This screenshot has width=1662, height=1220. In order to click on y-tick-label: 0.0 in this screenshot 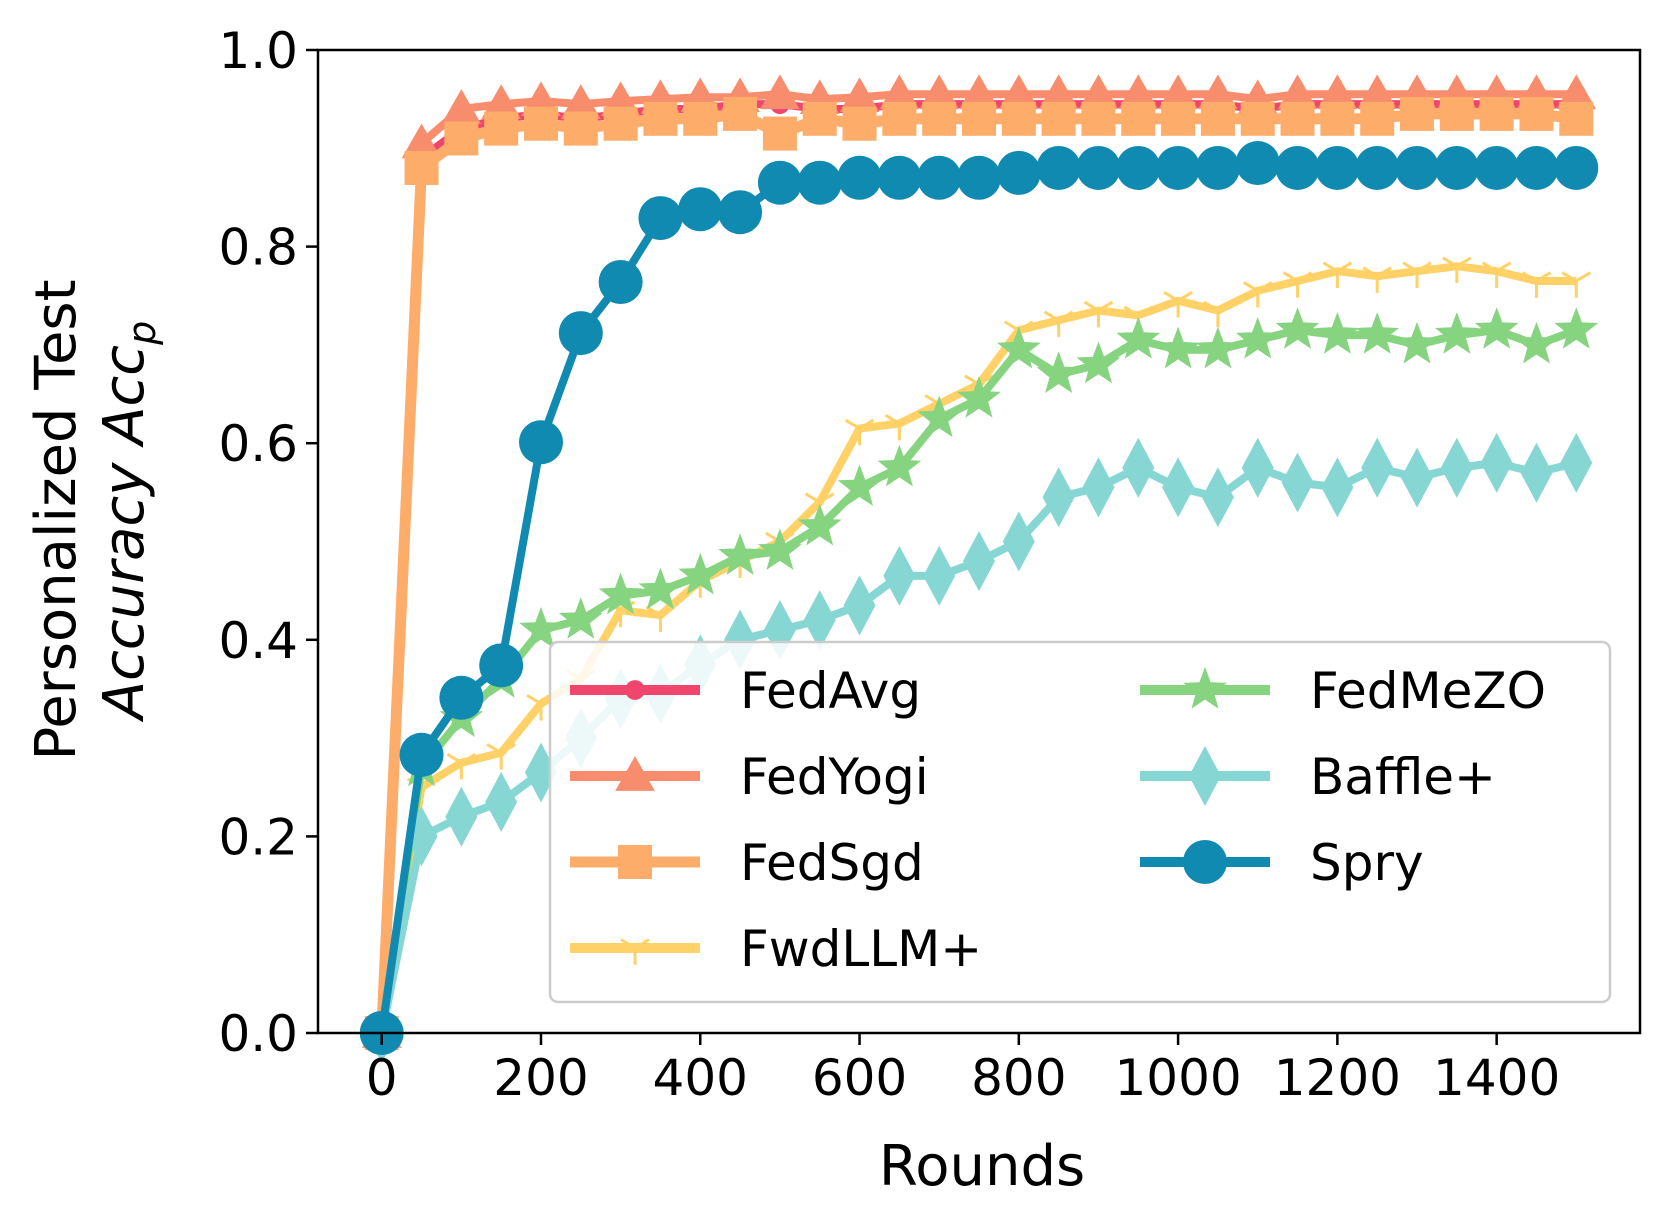, I will do `click(258, 1034)`.